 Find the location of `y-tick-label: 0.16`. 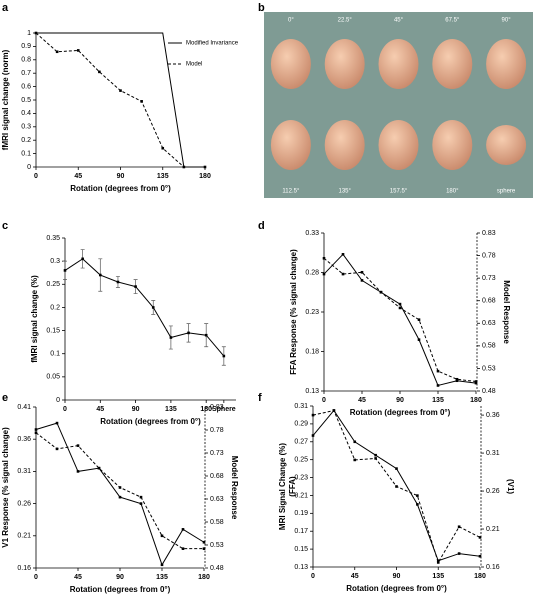

y-tick-label: 0.16 is located at coordinates (24, 568).